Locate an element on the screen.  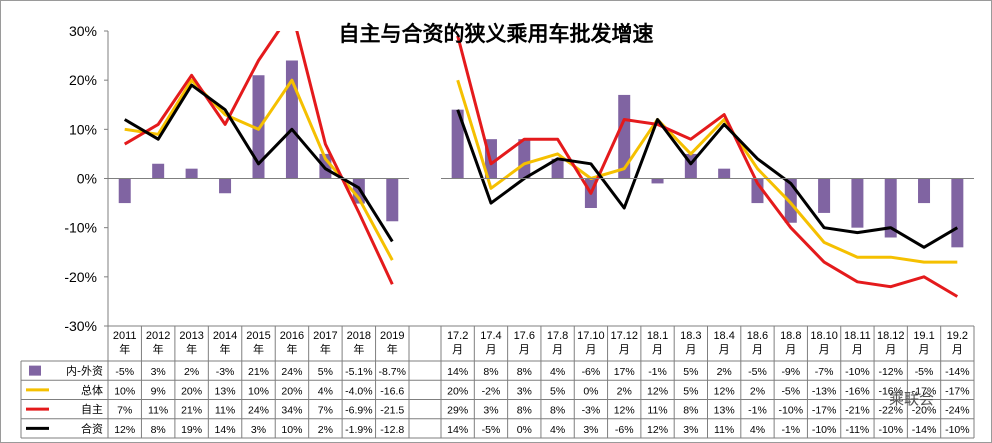
data-label-hezi: -11% is located at coordinates (858, 430).